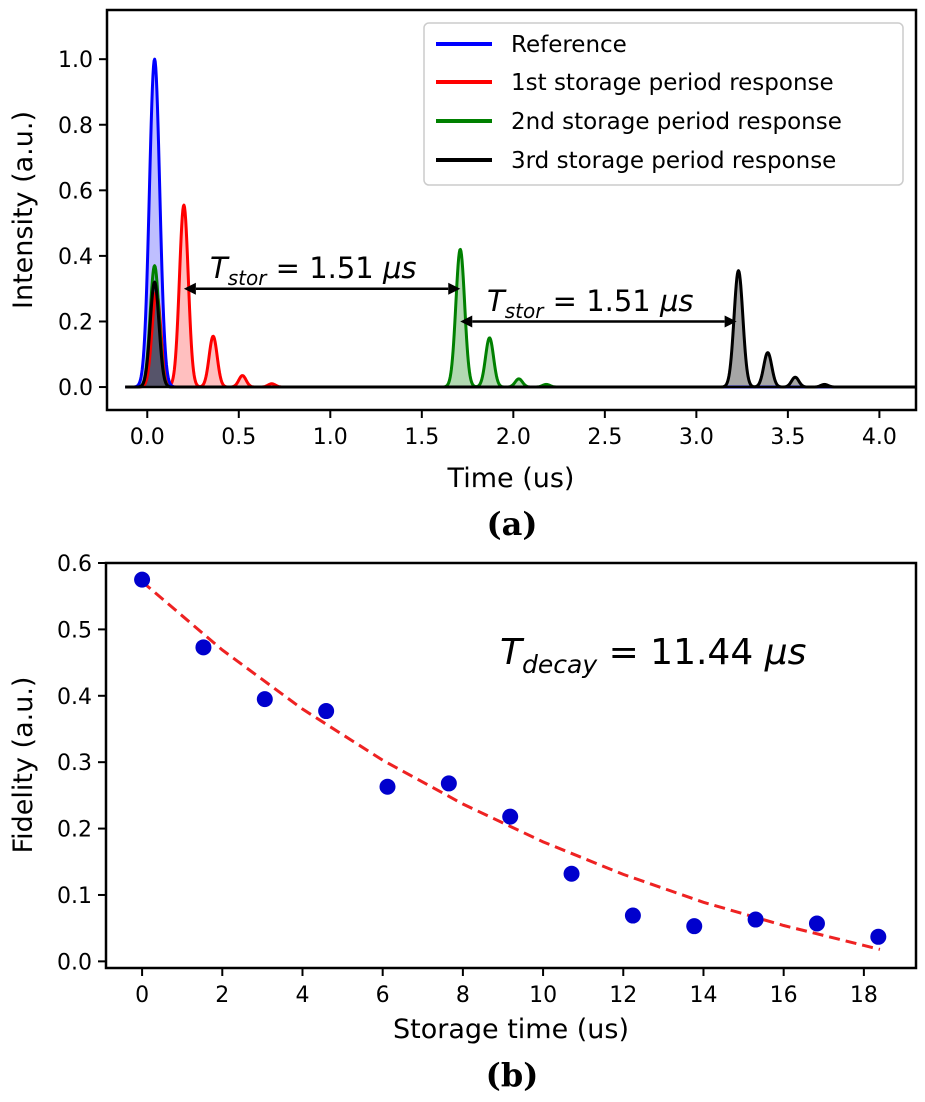 The height and width of the screenshot is (1102, 925). I want to click on x-tick-label: 2.5, so click(604, 437).